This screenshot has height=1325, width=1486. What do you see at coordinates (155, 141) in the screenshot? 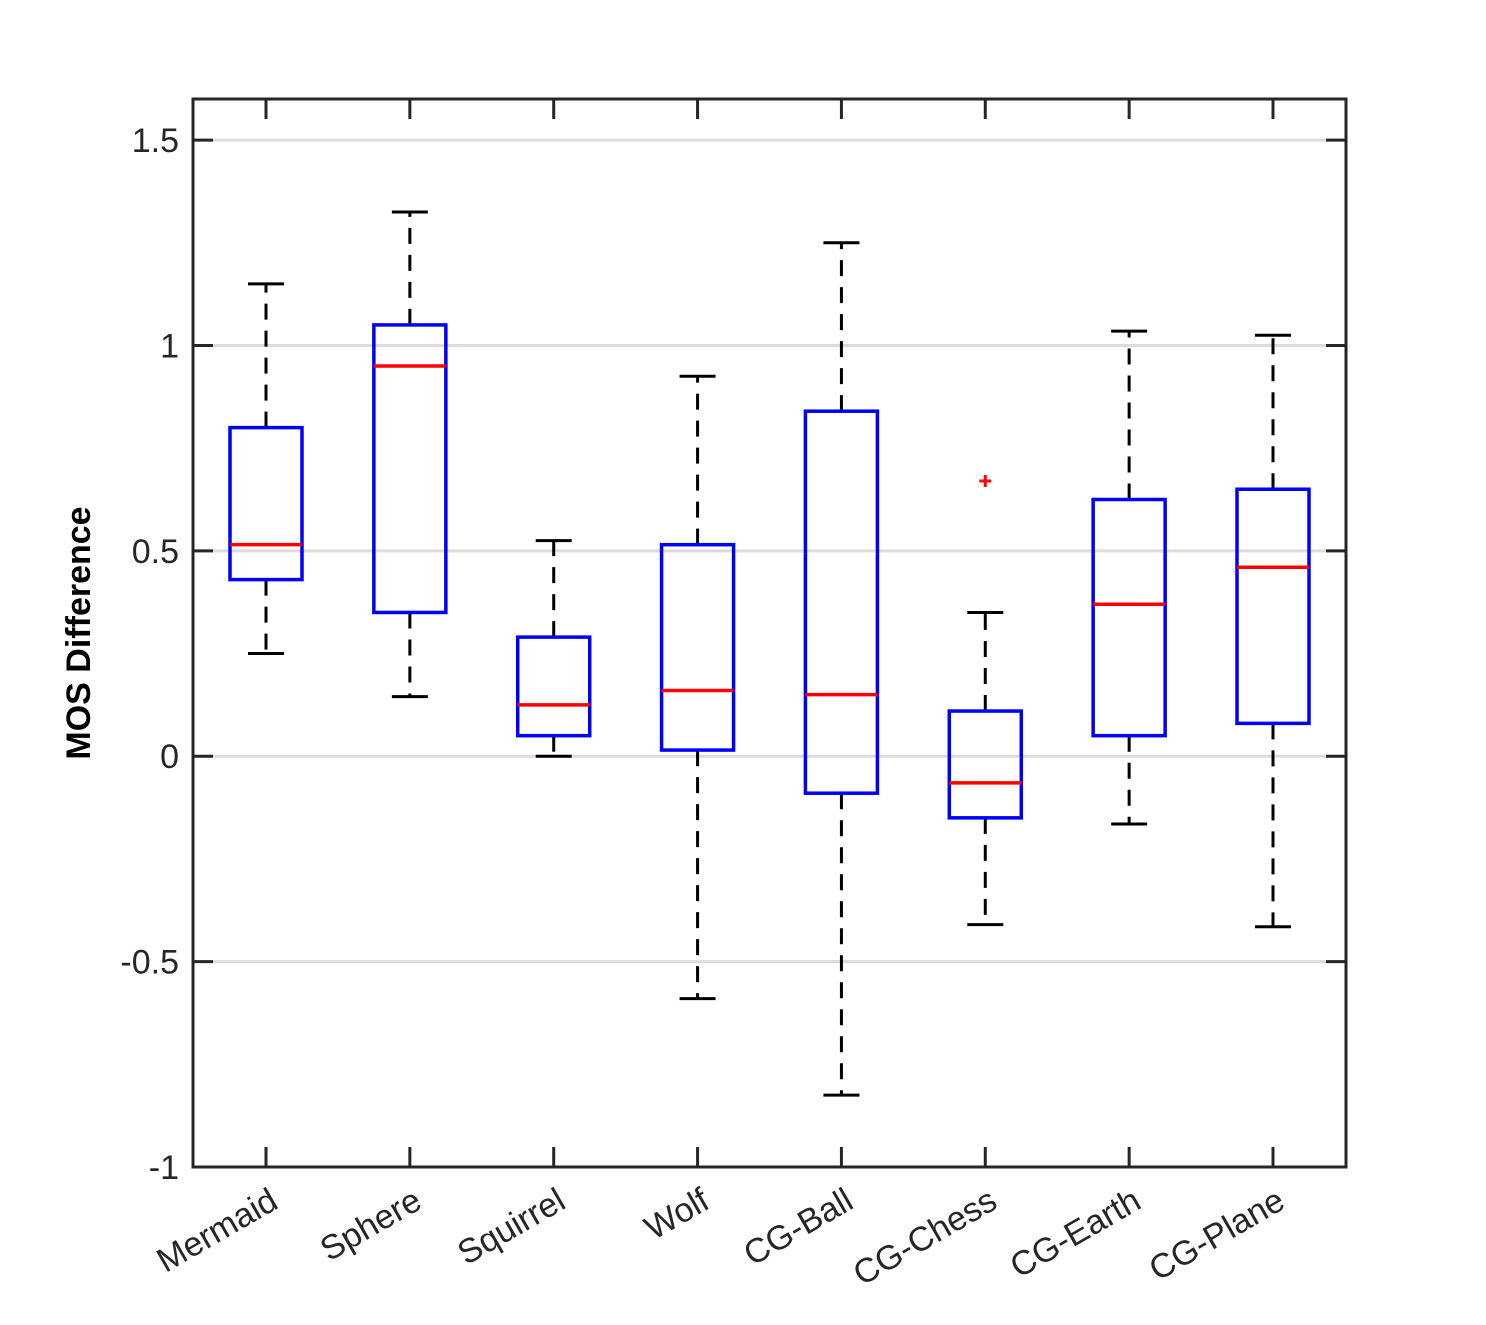
I see `y-tick-label: 1.5` at bounding box center [155, 141].